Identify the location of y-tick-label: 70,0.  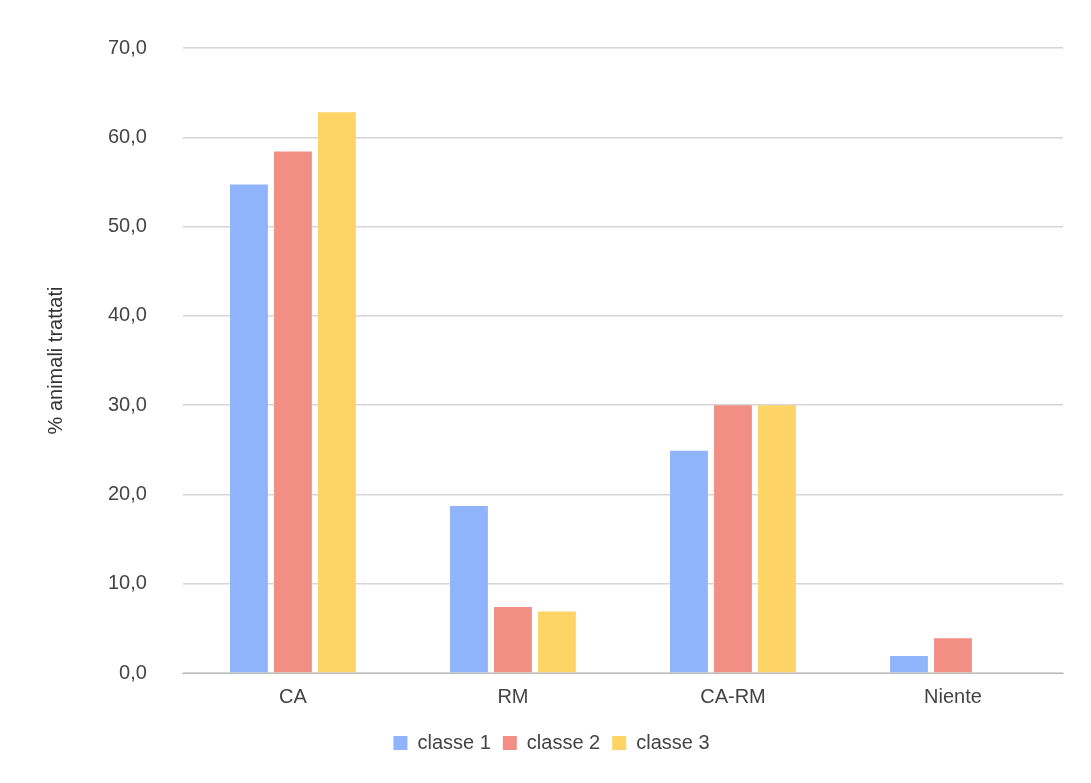
(127, 46).